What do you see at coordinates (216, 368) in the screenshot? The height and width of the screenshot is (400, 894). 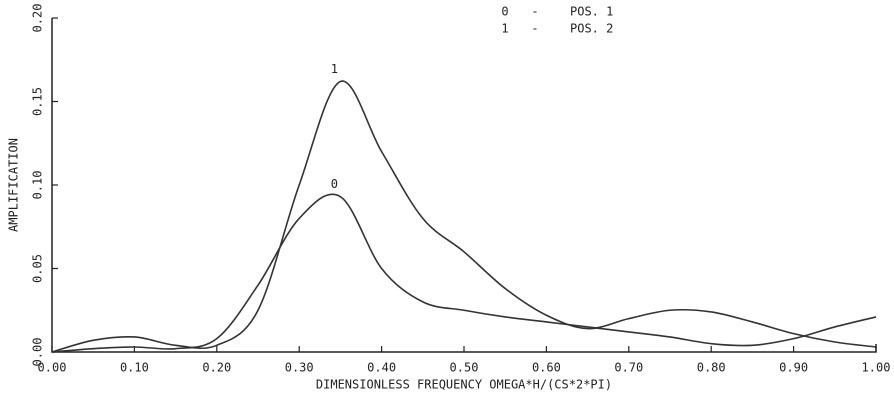 I see `x-tick-label: 0.20` at bounding box center [216, 368].